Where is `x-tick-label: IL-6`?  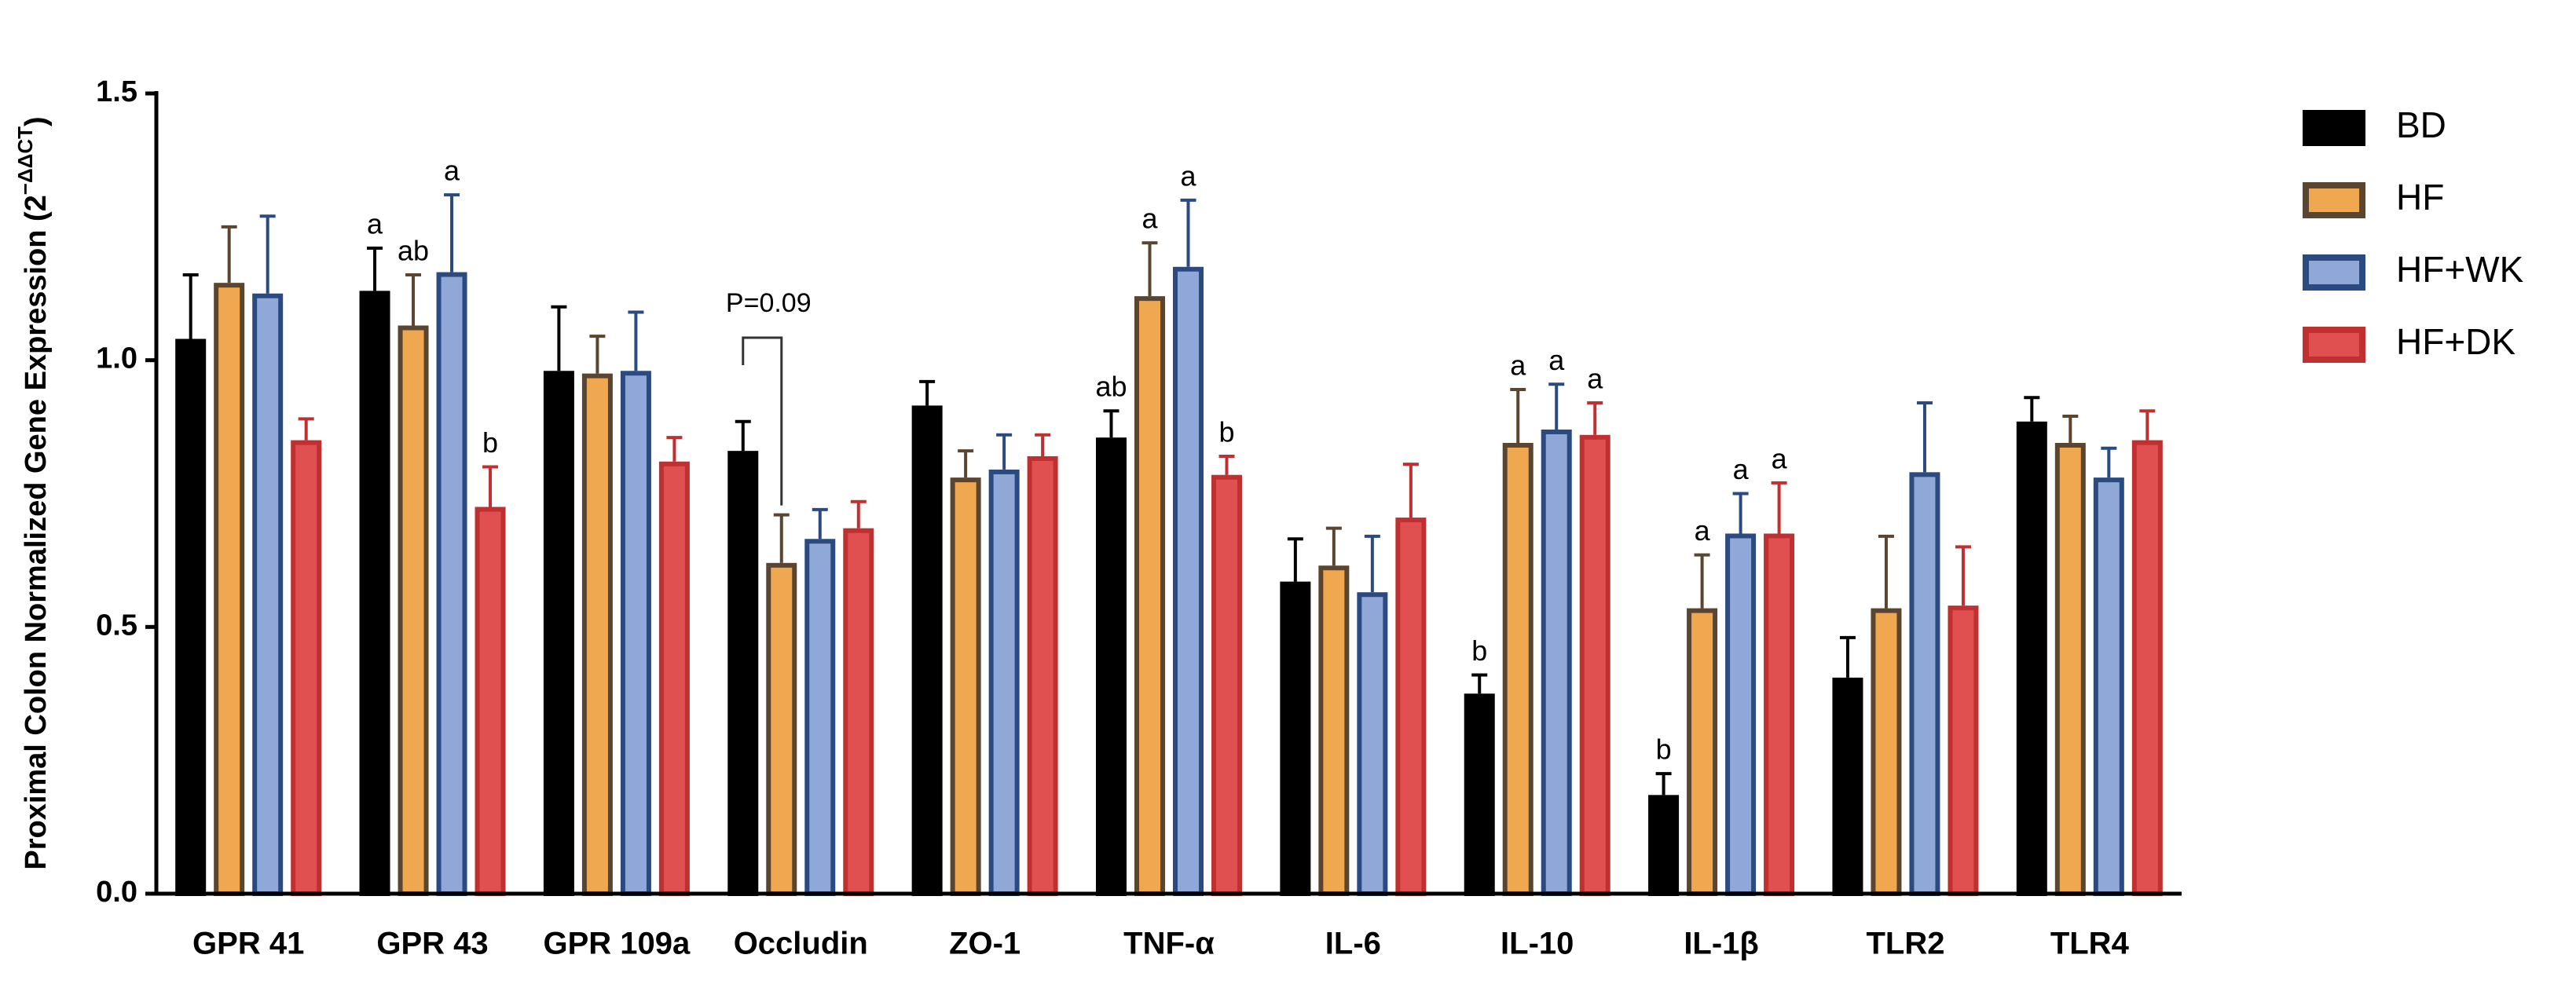 x-tick-label: IL-6 is located at coordinates (1353, 944).